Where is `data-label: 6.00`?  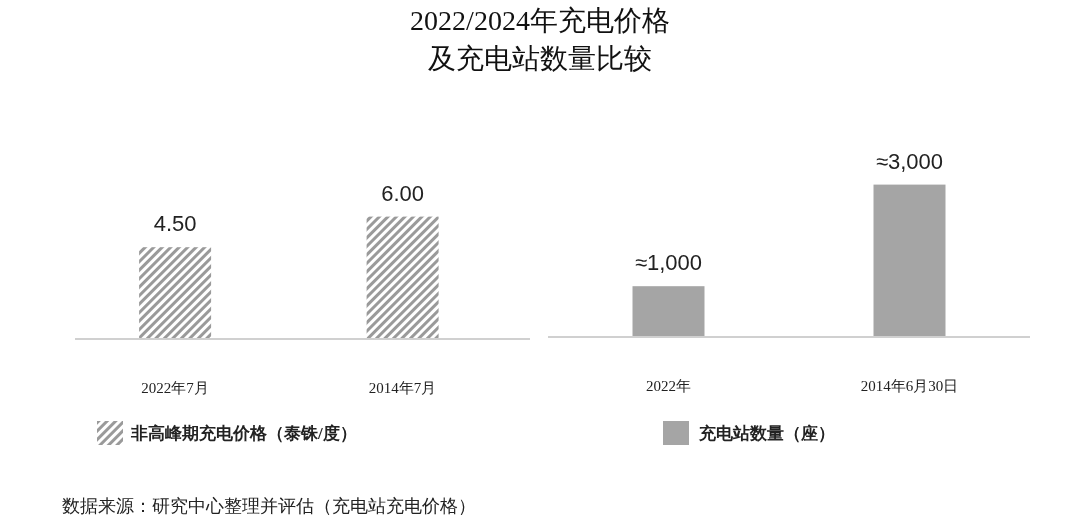 data-label: 6.00 is located at coordinates (403, 193).